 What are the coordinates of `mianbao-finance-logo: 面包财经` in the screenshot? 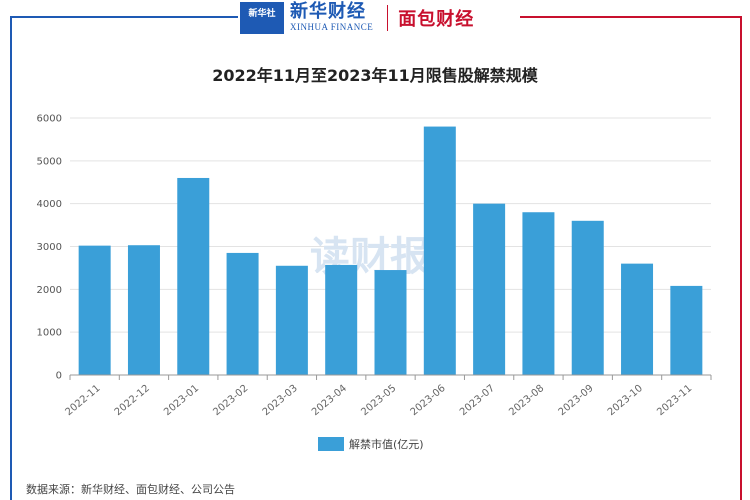 It's located at (436, 19).